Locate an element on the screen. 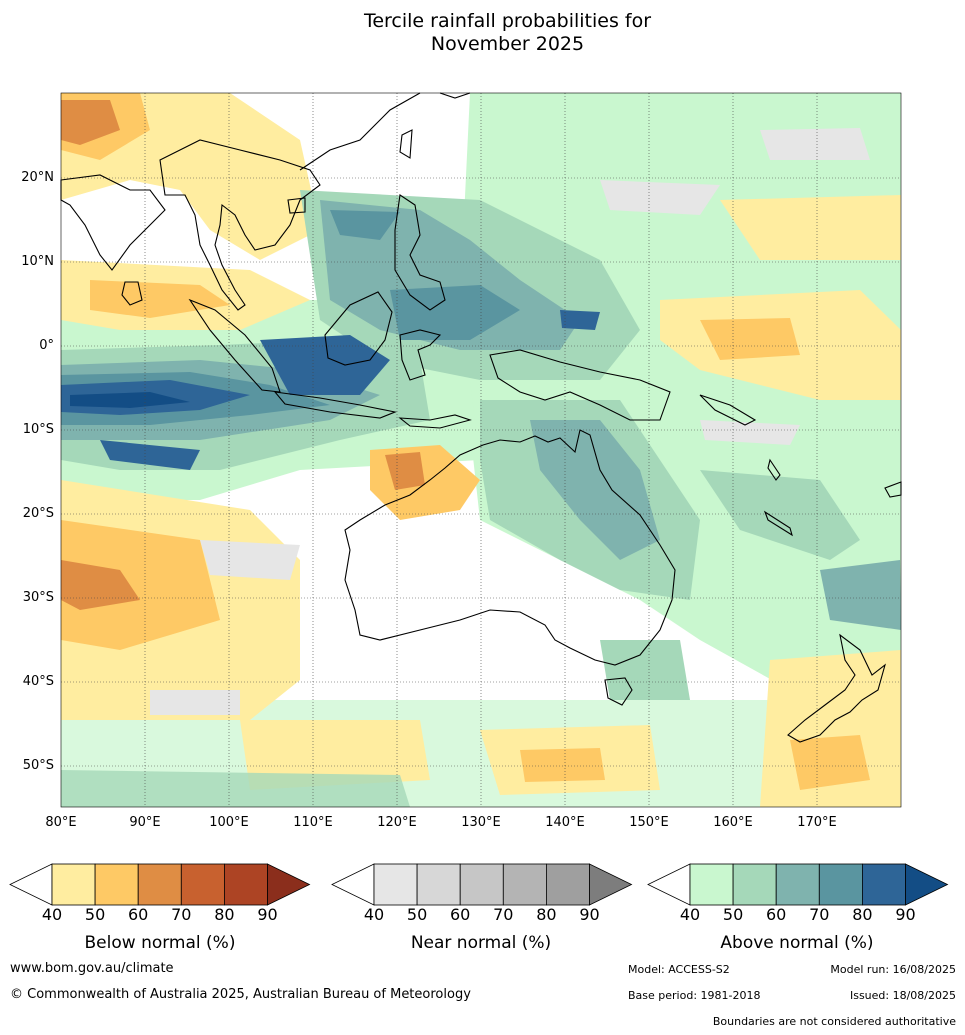 The image size is (965, 1035). above-colorbar-tick: 70 is located at coordinates (819, 914).